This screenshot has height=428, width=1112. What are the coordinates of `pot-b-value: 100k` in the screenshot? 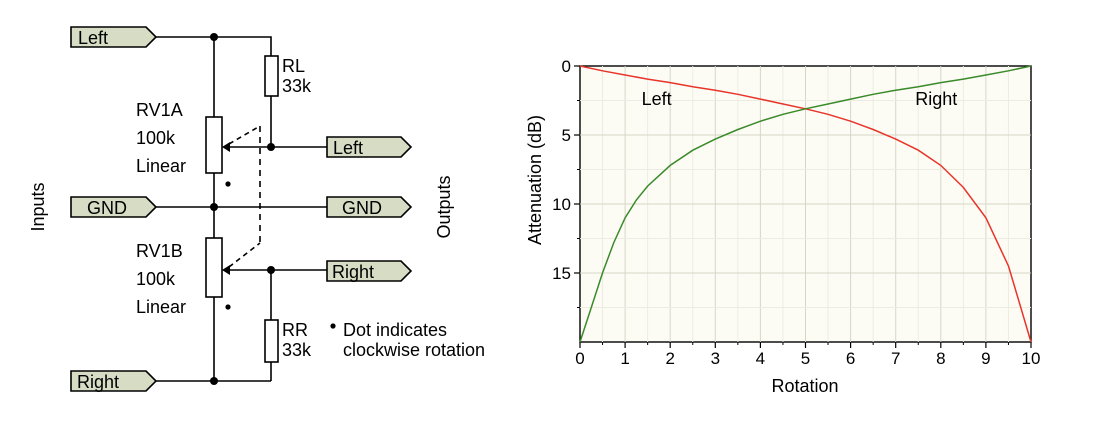 It's located at (156, 279).